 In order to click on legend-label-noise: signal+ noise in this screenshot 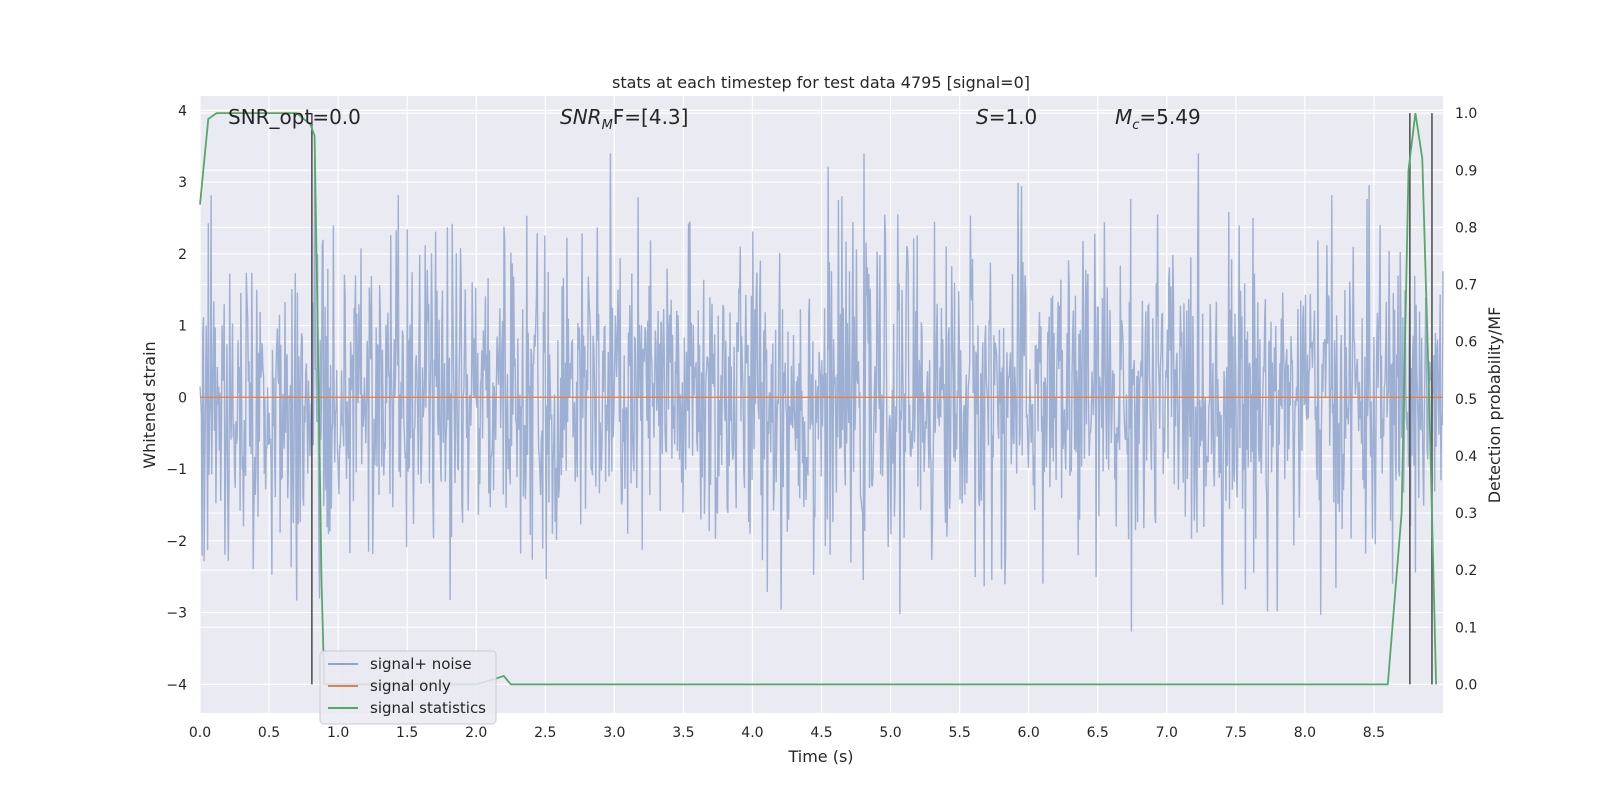, I will do `click(421, 664)`.